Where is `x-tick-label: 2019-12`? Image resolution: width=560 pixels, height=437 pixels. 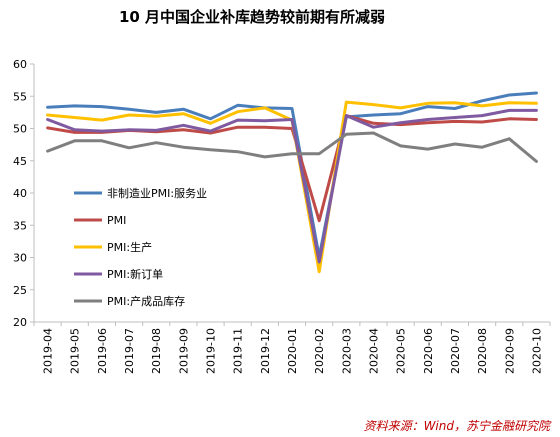 x-tick-label: 2019-12 is located at coordinates (265, 351).